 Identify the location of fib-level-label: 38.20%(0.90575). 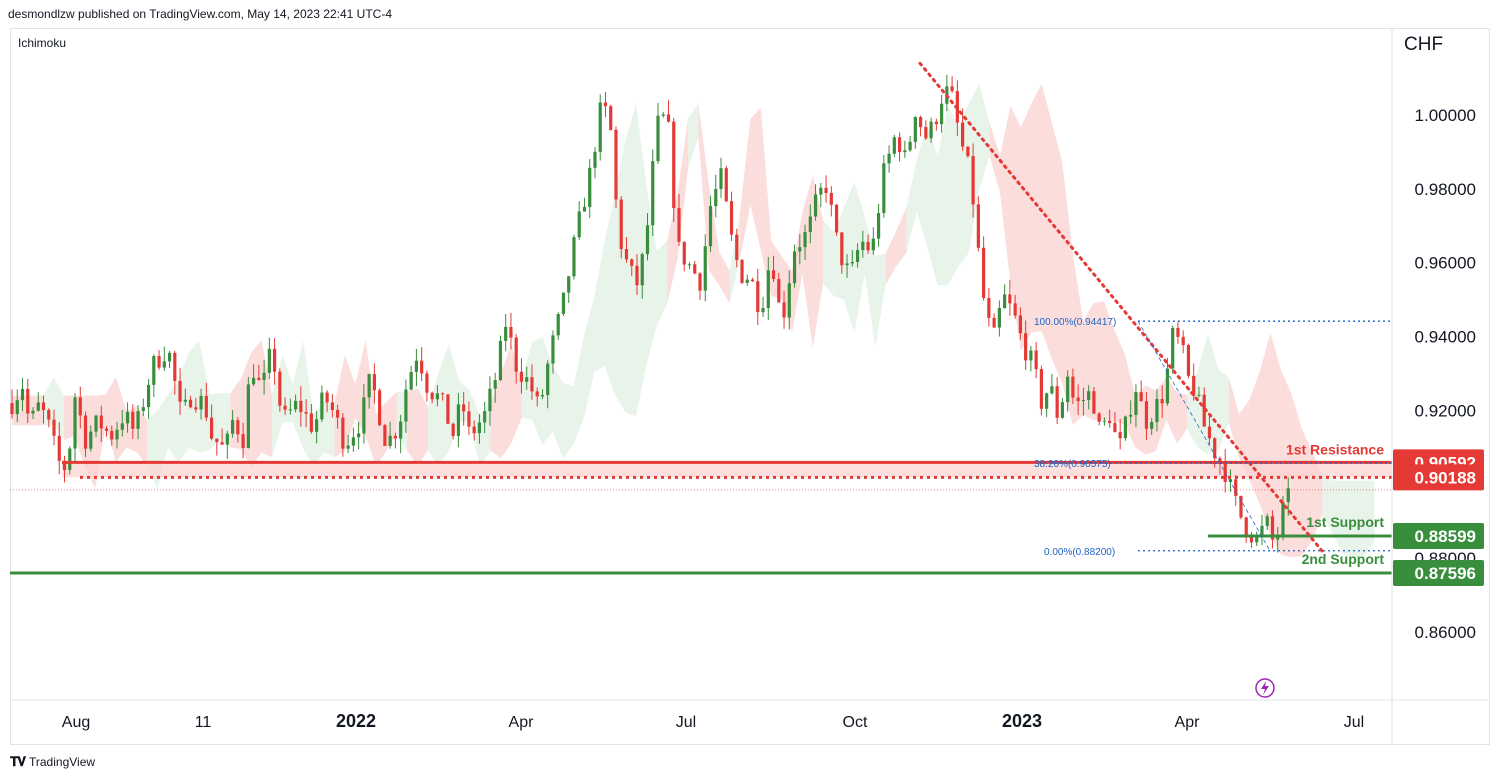
(1072, 464).